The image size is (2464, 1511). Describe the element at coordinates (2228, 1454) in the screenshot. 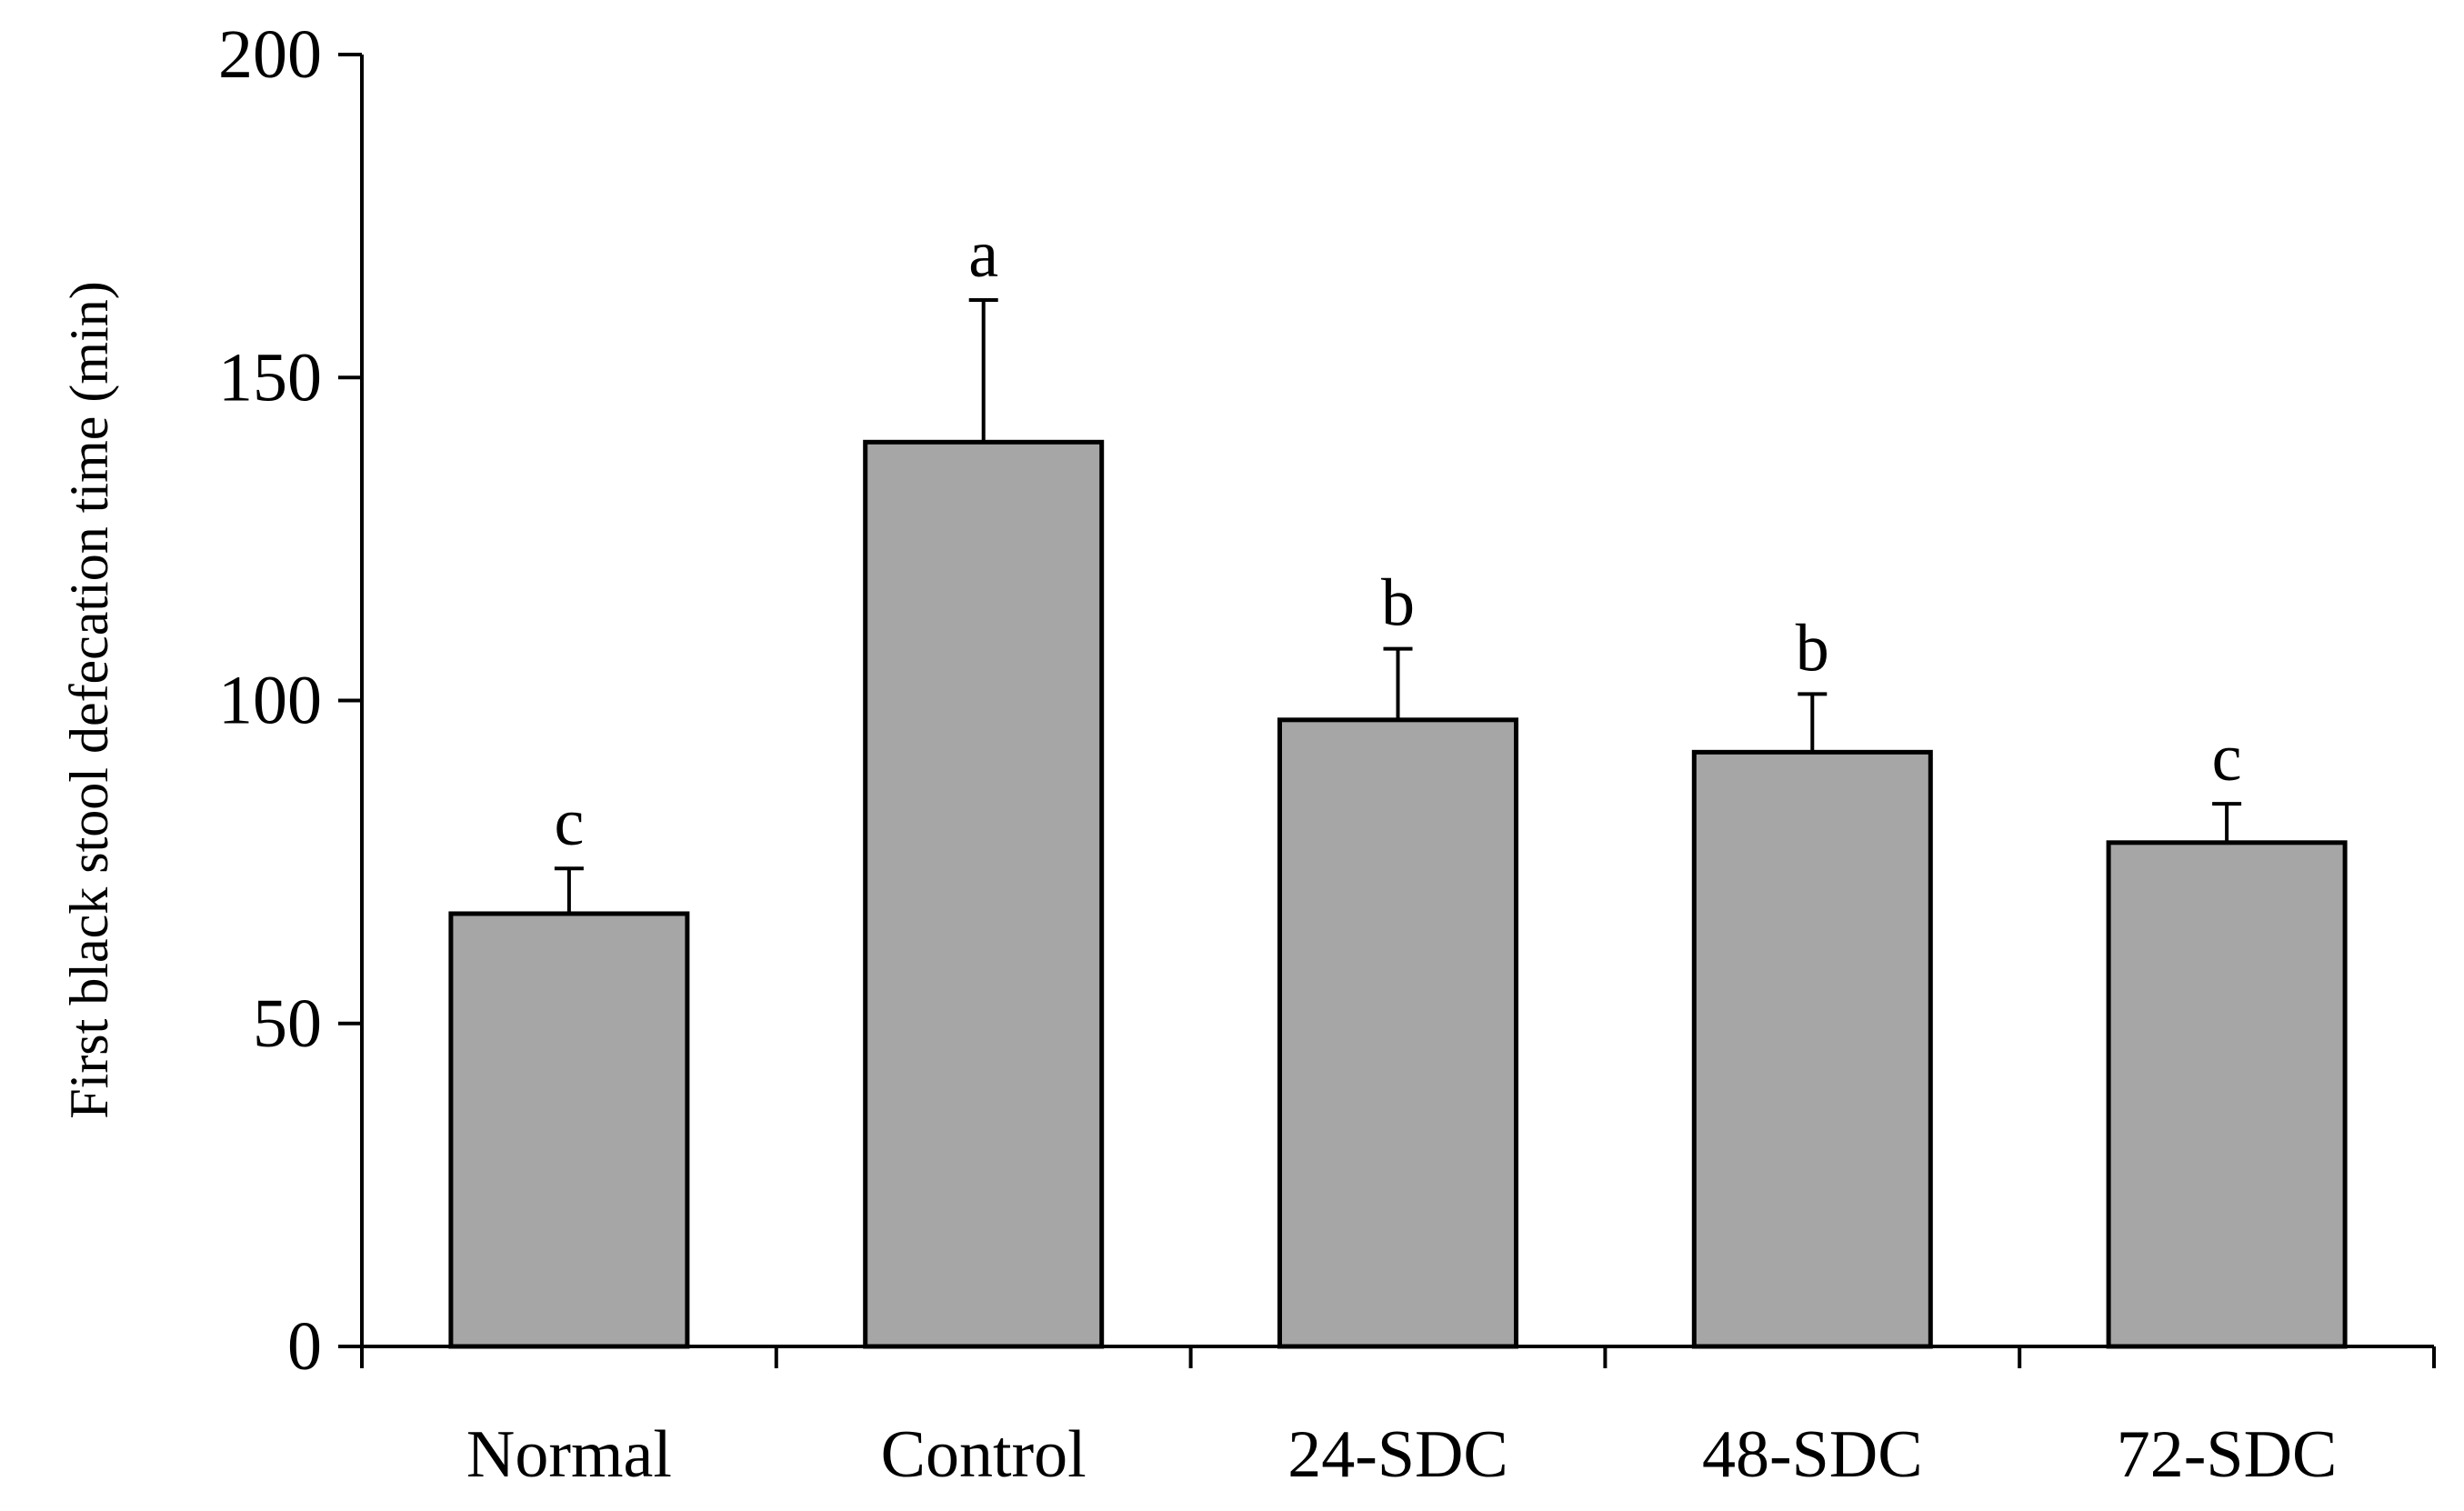

I see `x-category-label: 72-SDC` at that location.